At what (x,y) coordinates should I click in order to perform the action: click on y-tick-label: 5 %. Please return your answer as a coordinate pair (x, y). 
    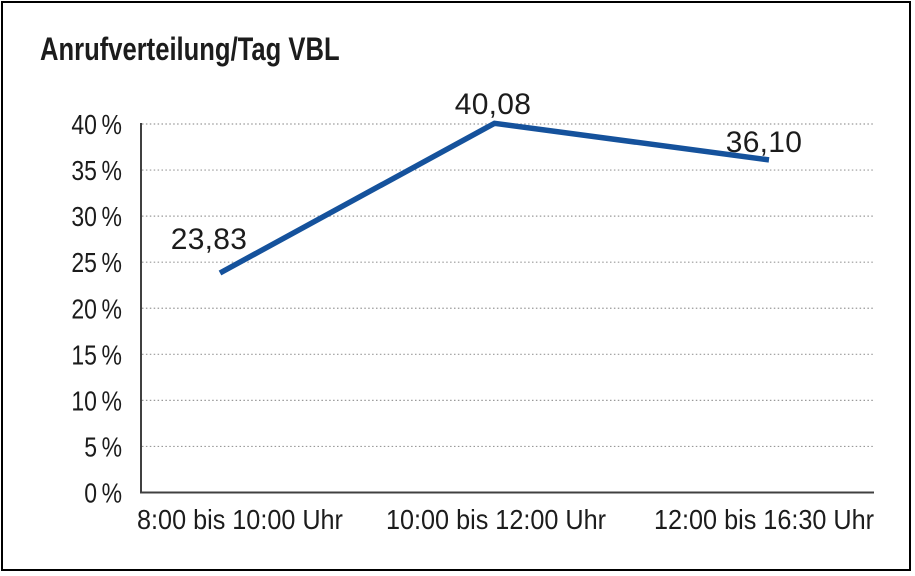
    Looking at the image, I should click on (103, 446).